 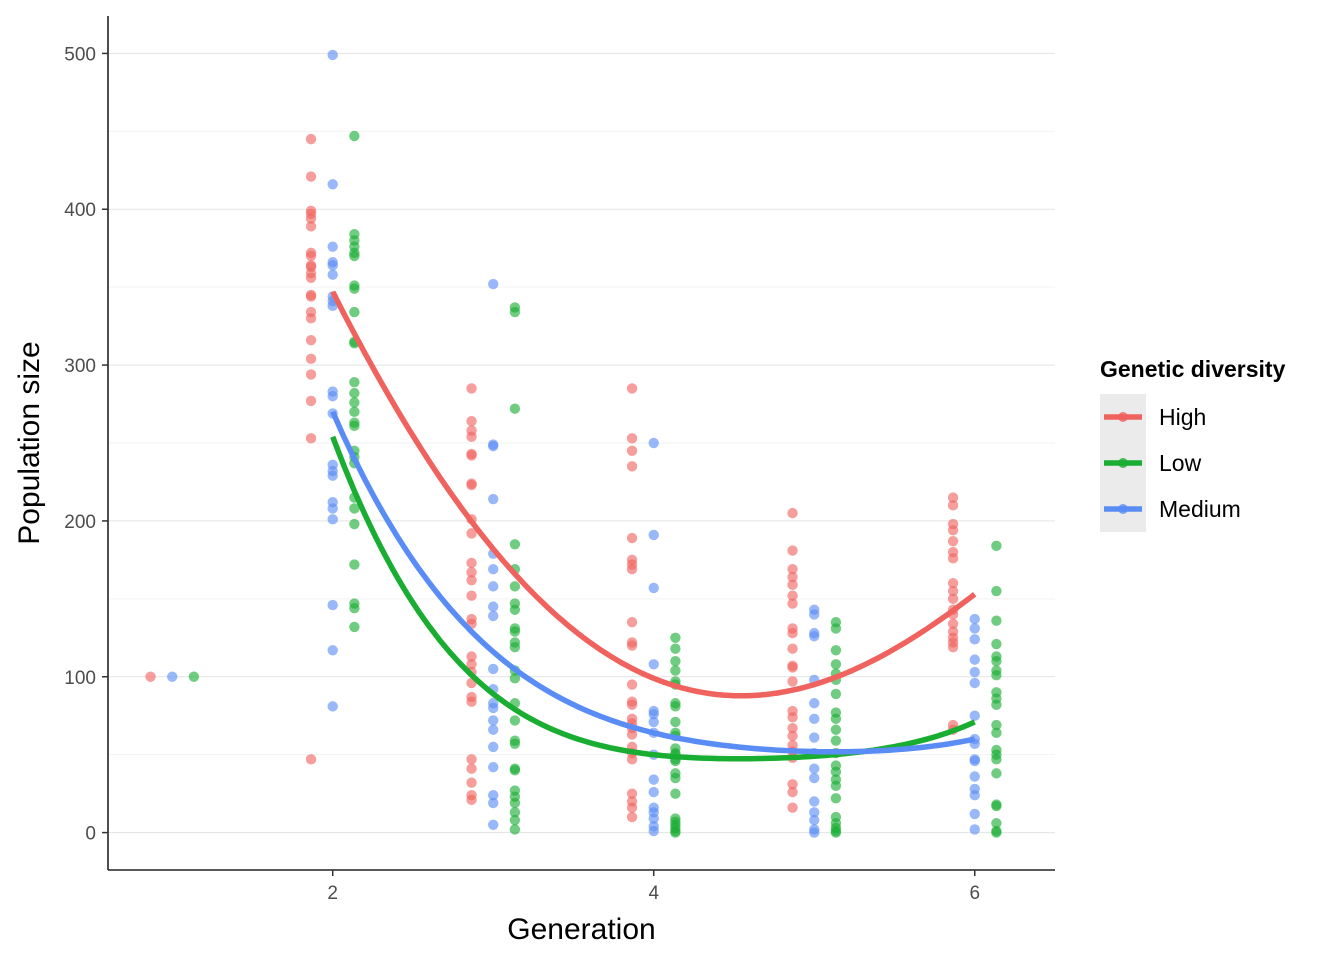 What do you see at coordinates (974, 893) in the screenshot?
I see `x-tick-label: 6` at bounding box center [974, 893].